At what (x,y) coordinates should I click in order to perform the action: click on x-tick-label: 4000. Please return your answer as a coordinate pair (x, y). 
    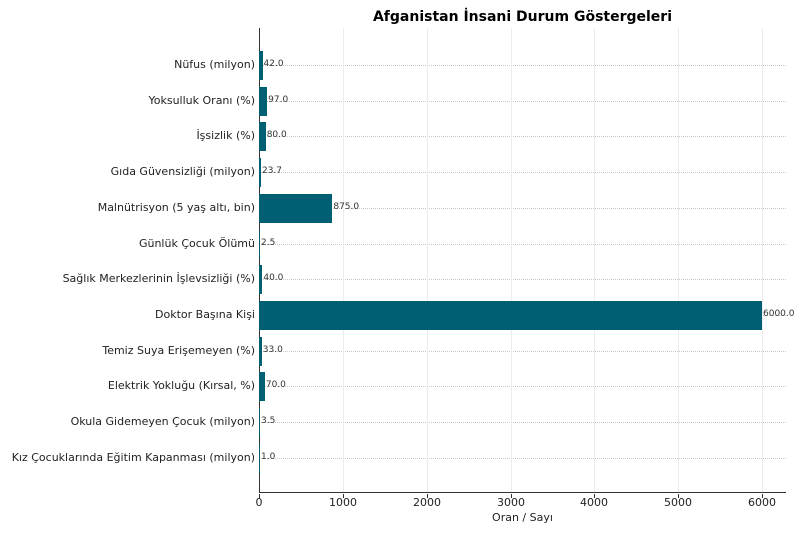
    Looking at the image, I should click on (594, 502).